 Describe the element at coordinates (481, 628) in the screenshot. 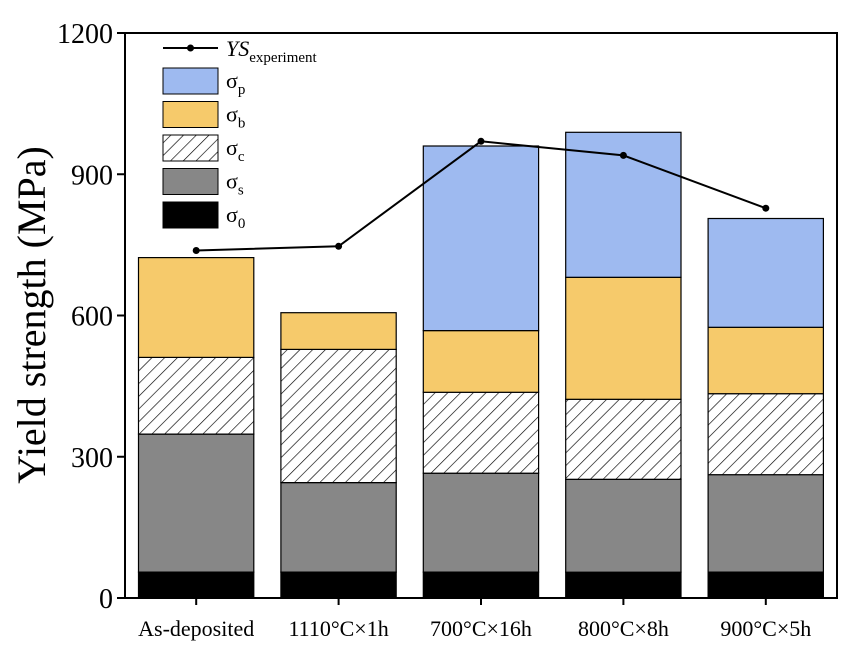

I see `x-tick-label: 700°C×16h` at that location.